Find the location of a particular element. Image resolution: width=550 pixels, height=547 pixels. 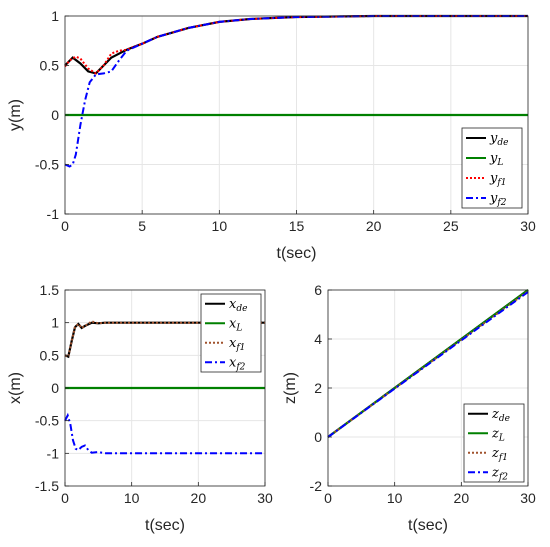

legend-label: zL is located at coordinates (498, 434).